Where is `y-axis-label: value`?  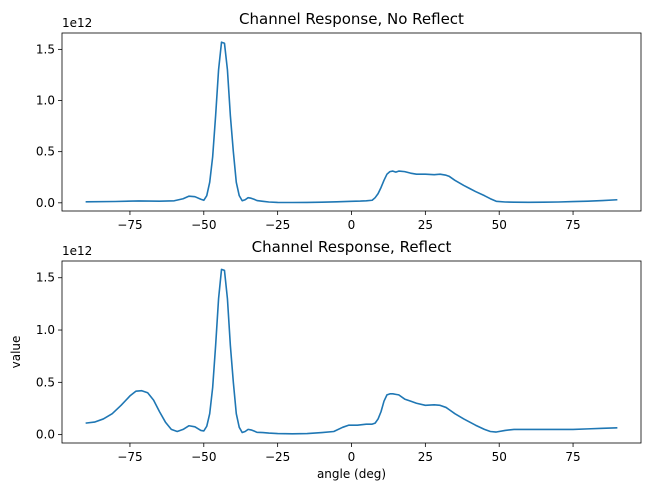
y-axis-label: value is located at coordinates (16, 352).